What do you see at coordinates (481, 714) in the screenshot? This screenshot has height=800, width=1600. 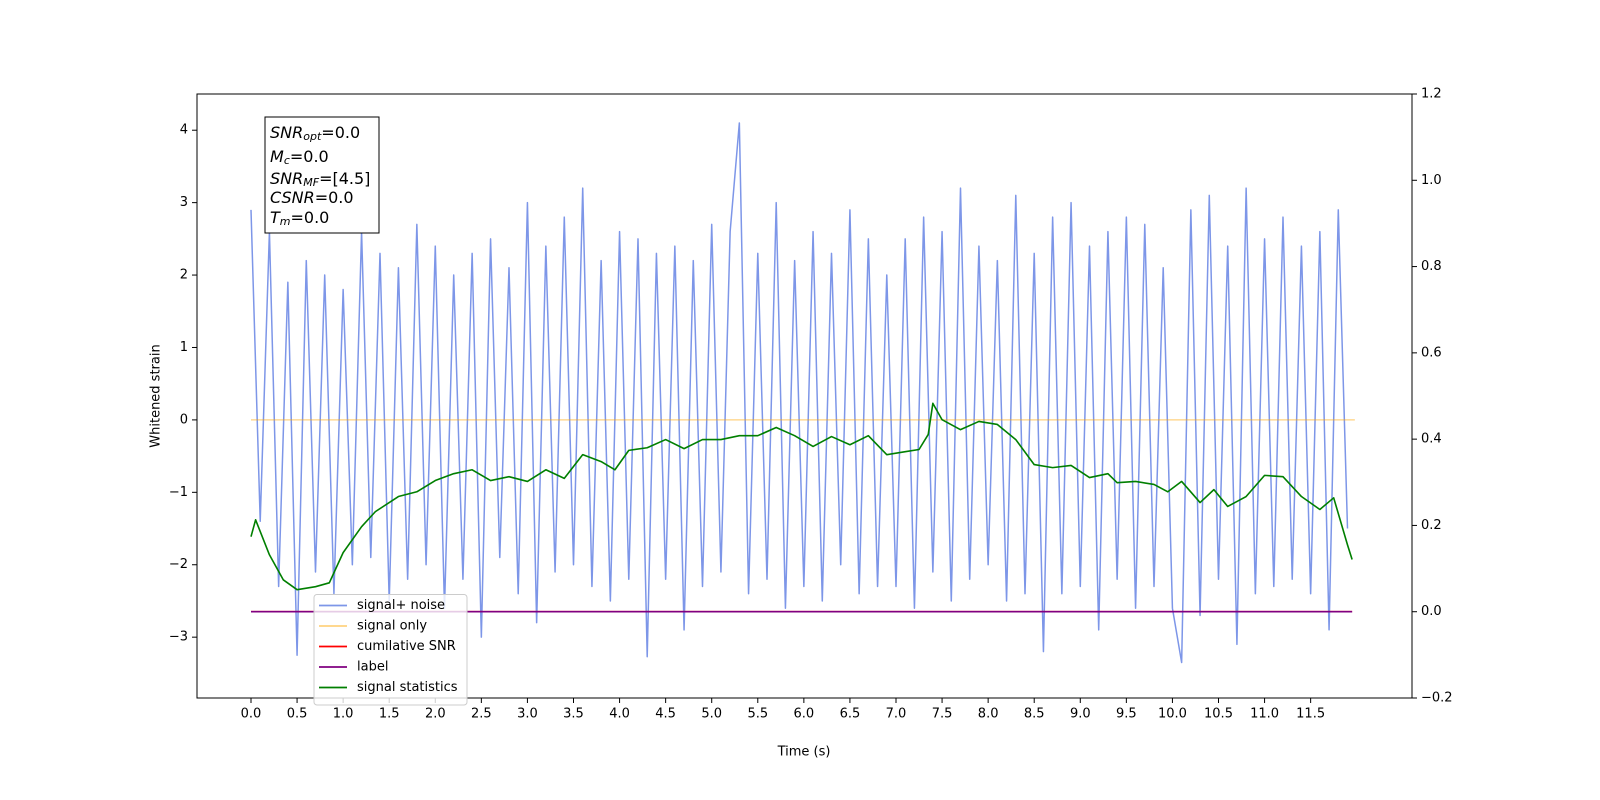 I see `x-tick-label: 2.5` at bounding box center [481, 714].